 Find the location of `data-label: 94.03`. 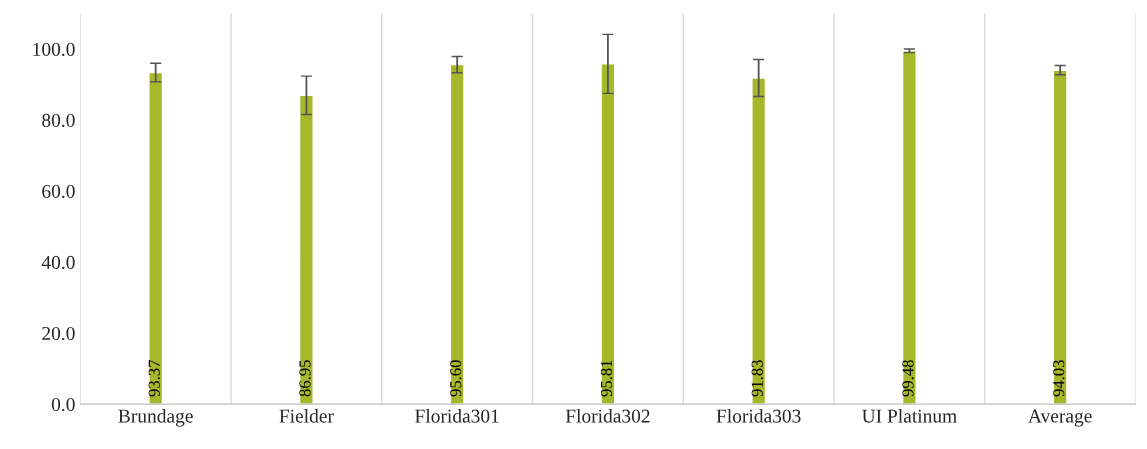

data-label: 94.03 is located at coordinates (1059, 378).